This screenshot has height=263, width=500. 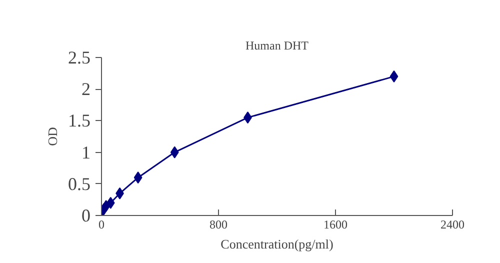 I want to click on y-tick-label: 1, so click(x=86, y=152).